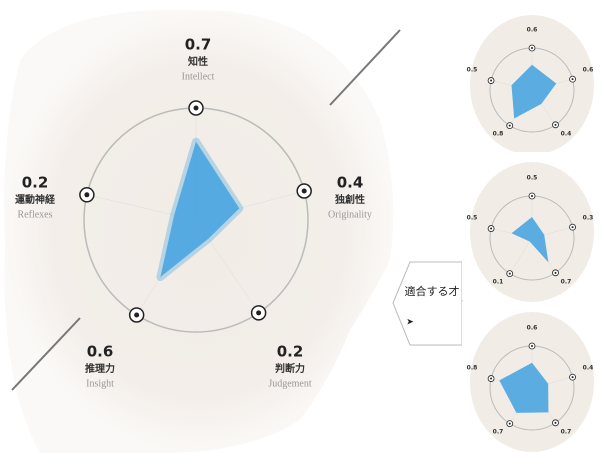  I want to click on axis-label-en: Insight, so click(100, 383).